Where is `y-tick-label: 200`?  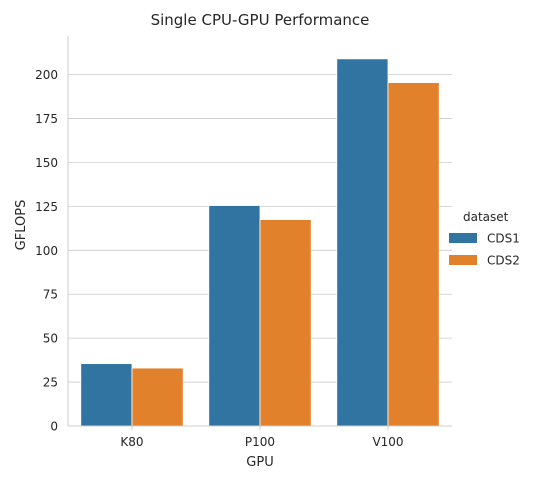
y-tick-label: 200 is located at coordinates (46, 75).